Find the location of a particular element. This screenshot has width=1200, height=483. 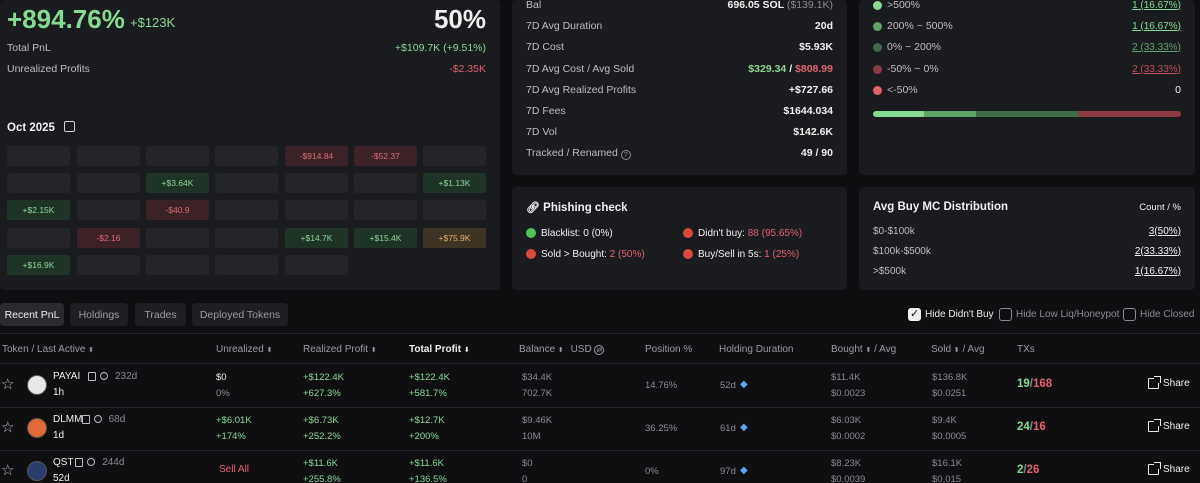

tab-holdings: Holdings is located at coordinates (99, 314).